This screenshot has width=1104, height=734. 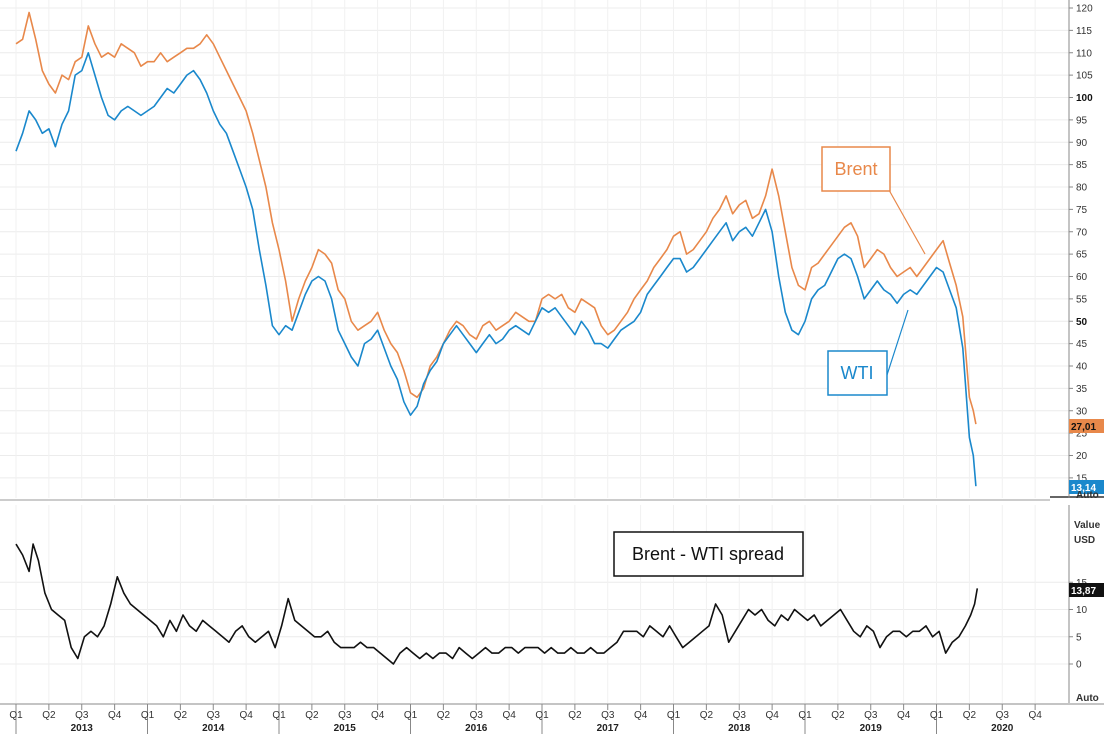 I want to click on top-y-tick-label: 90, so click(x=1082, y=143).